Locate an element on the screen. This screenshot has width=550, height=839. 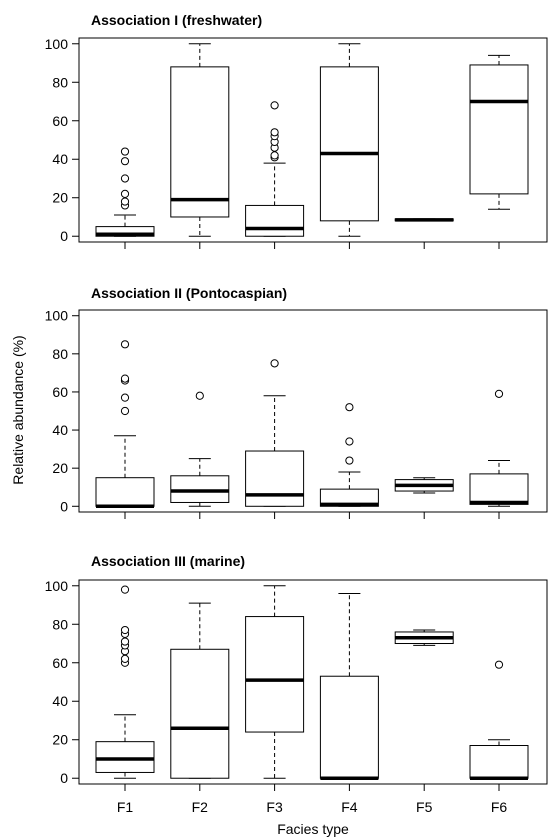
y-axis-label: Relative abundance (%) is located at coordinates (18, 409).